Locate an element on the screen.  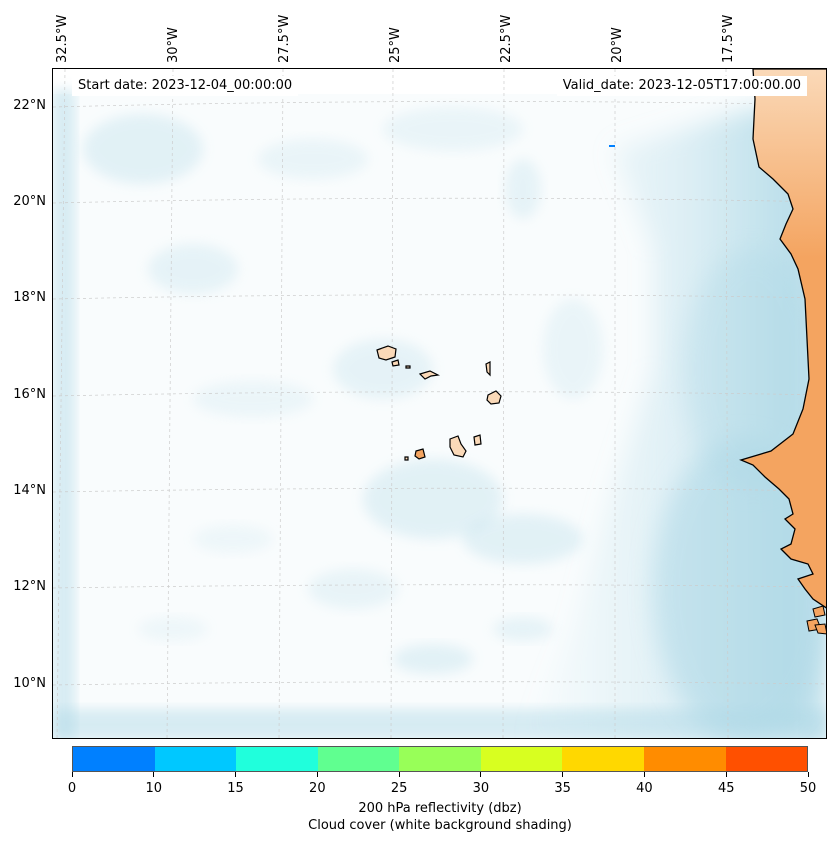
lon-label-22-5w: 22.5°W is located at coordinates (506, 38).